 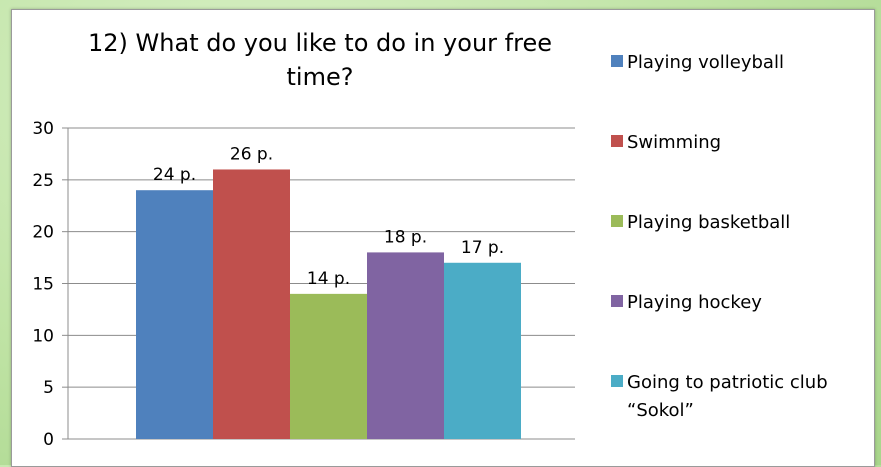 I want to click on y-tick-label: 15, so click(x=43, y=285).